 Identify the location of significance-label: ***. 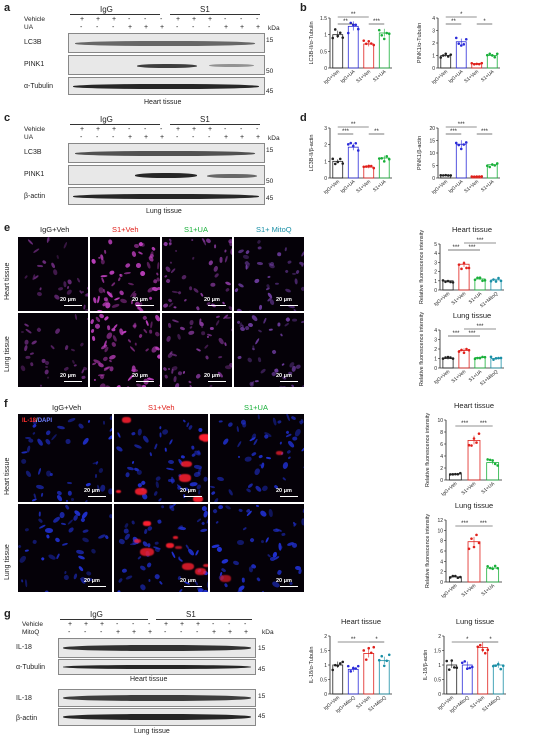
(472, 334).